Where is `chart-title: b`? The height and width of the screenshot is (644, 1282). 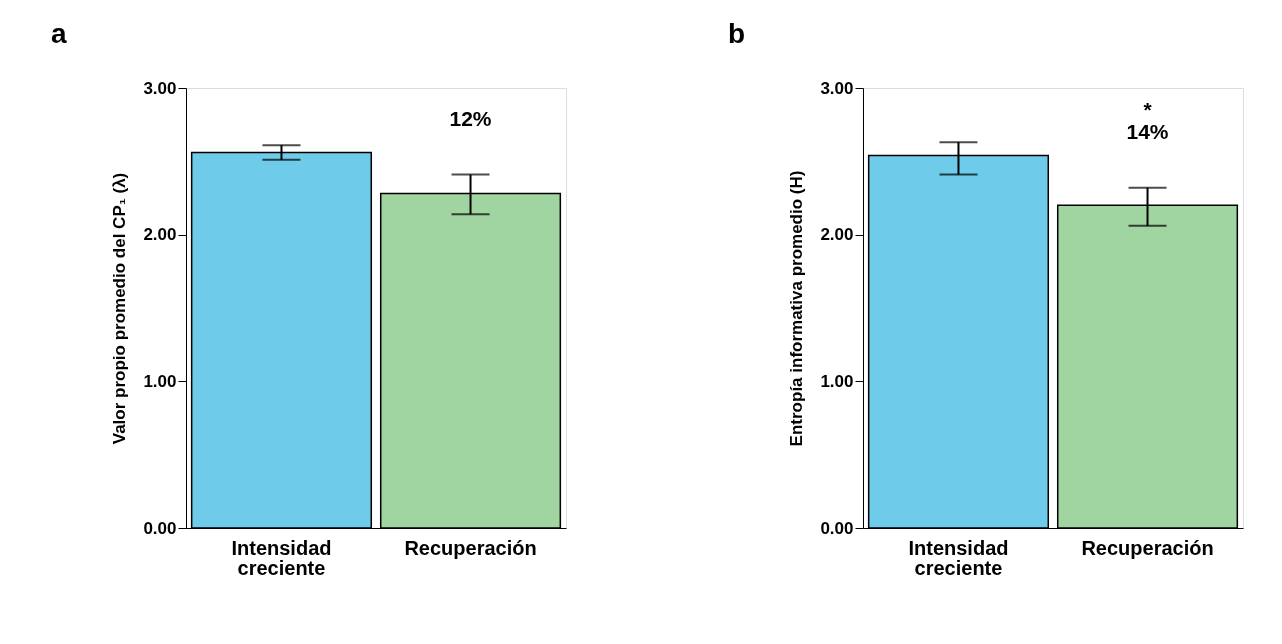
chart-title: b is located at coordinates (736, 33).